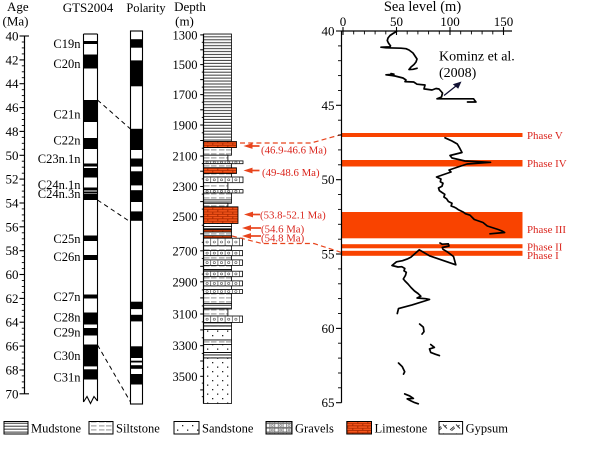  Describe the element at coordinates (294, 150) in the screenshot. I see `svg-text: (46.9-46.6 Ma)` at that location.